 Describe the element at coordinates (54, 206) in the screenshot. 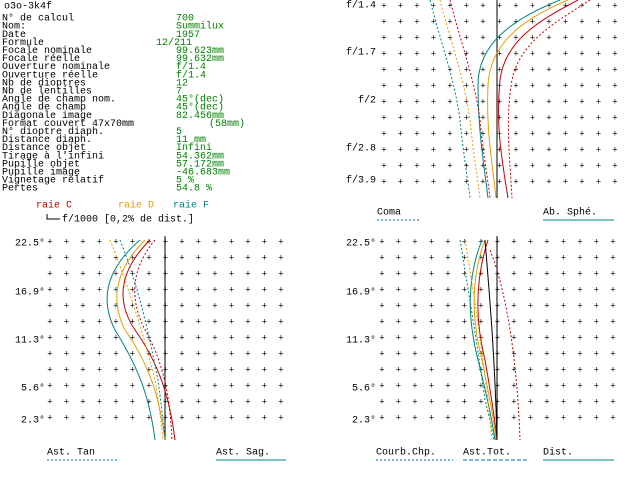

I see `legend-c: raie C` at that location.